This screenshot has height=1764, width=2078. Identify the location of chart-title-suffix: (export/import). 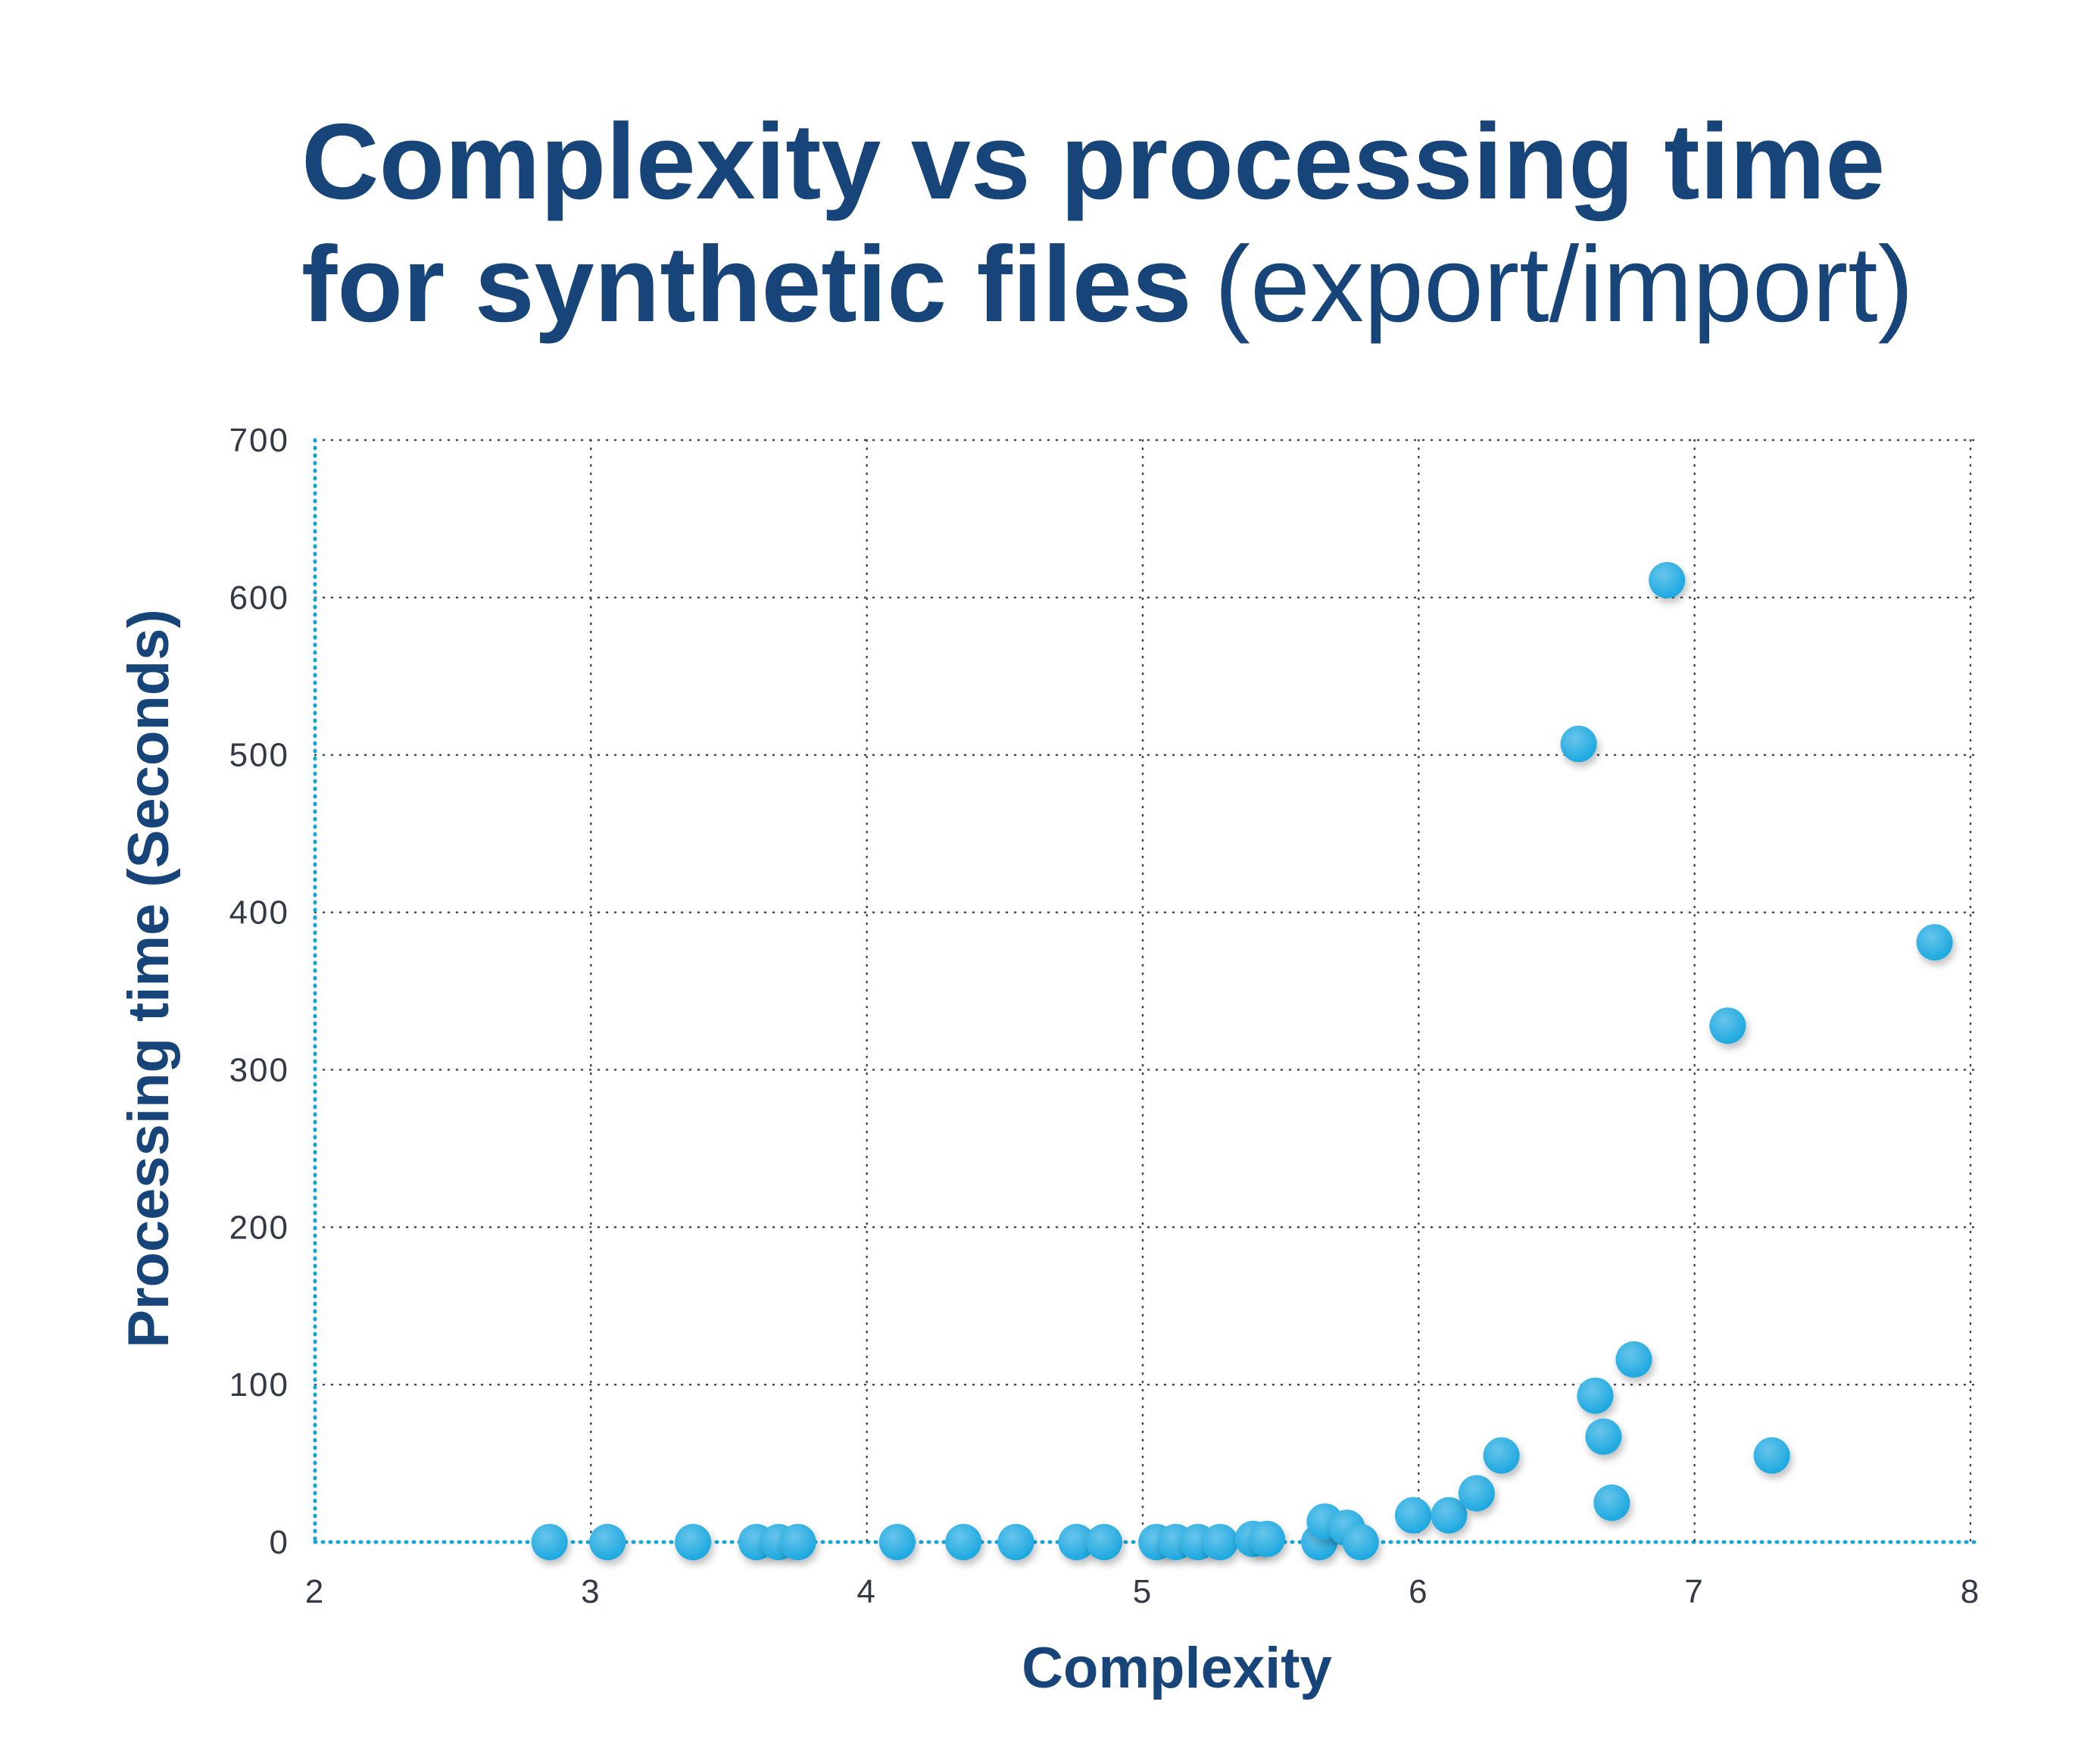
(1564, 284).